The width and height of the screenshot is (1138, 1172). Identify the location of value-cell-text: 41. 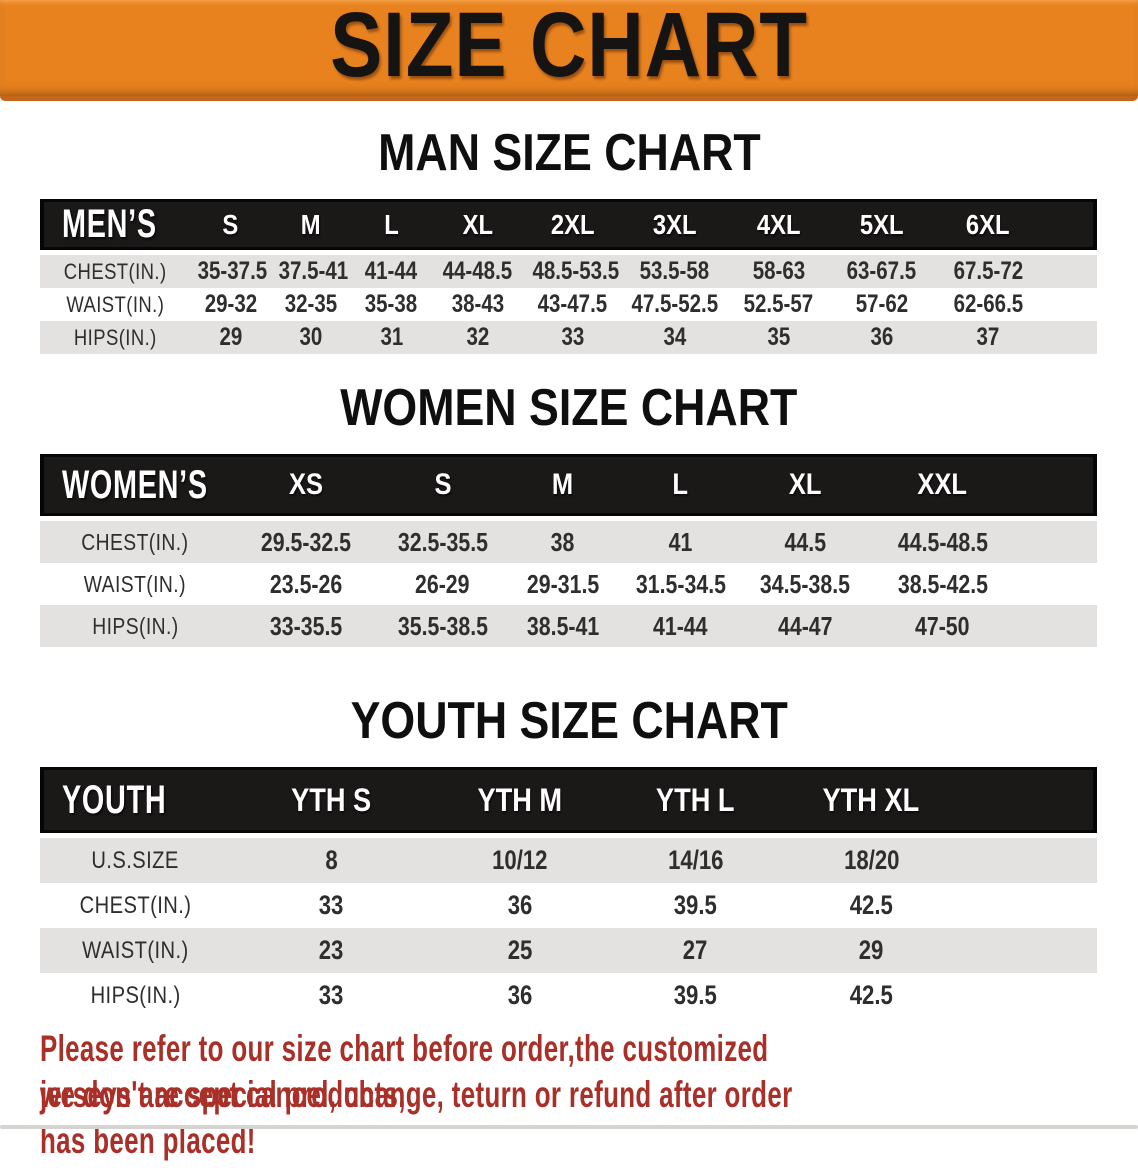
(680, 541).